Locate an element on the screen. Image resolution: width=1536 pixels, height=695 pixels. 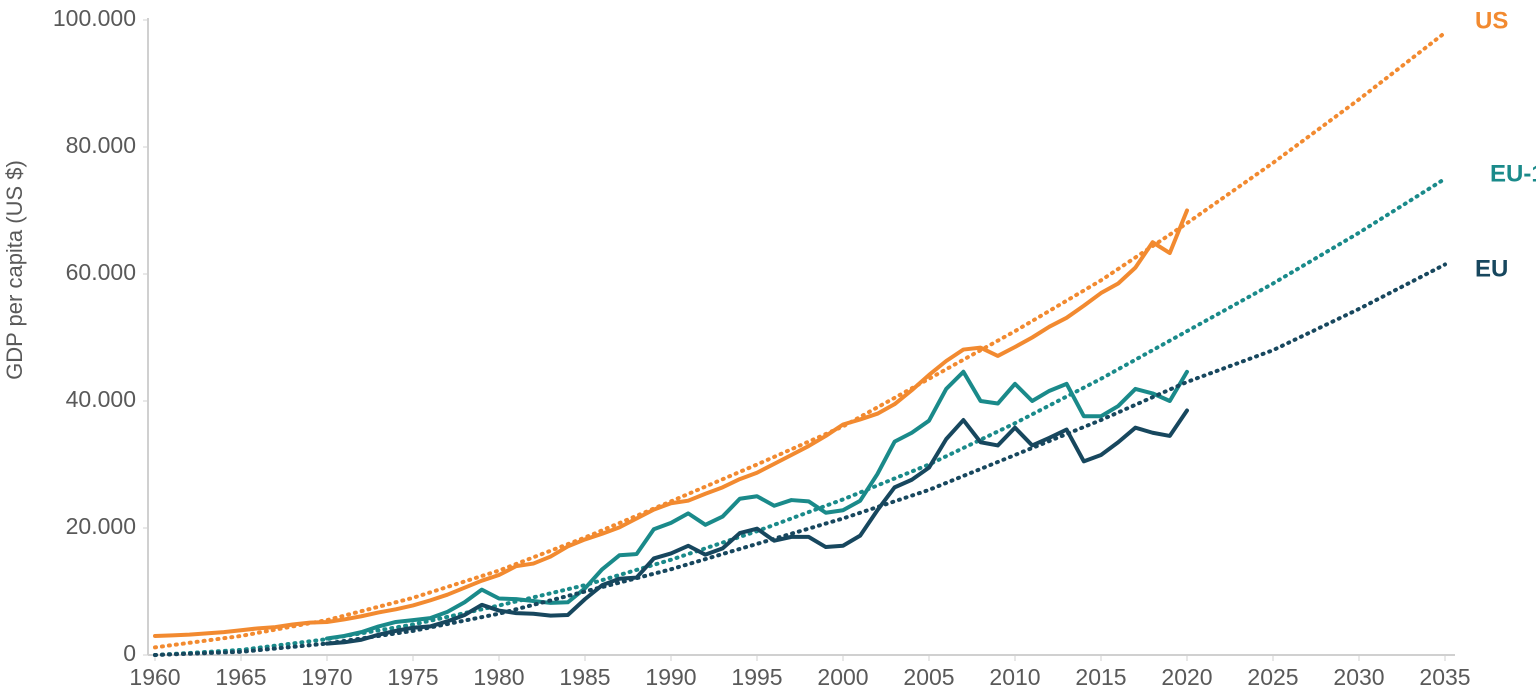
x-tick-label: 2000 is located at coordinates (842, 677).